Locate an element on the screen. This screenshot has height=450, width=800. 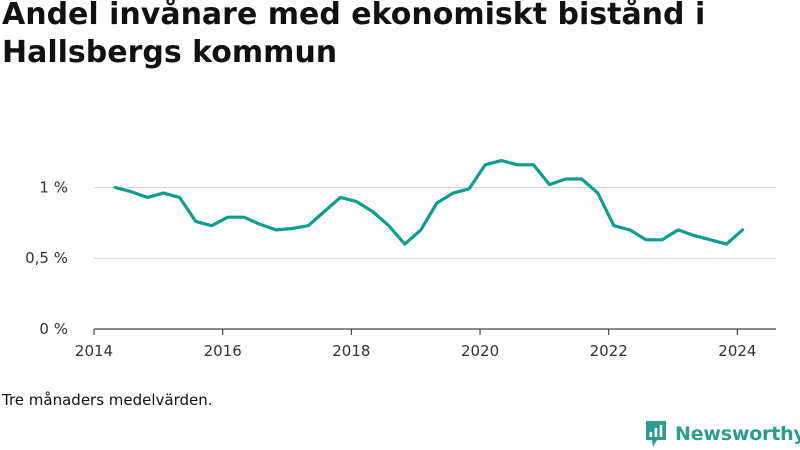
brand-logo: Newsworthy is located at coordinates (722, 434).